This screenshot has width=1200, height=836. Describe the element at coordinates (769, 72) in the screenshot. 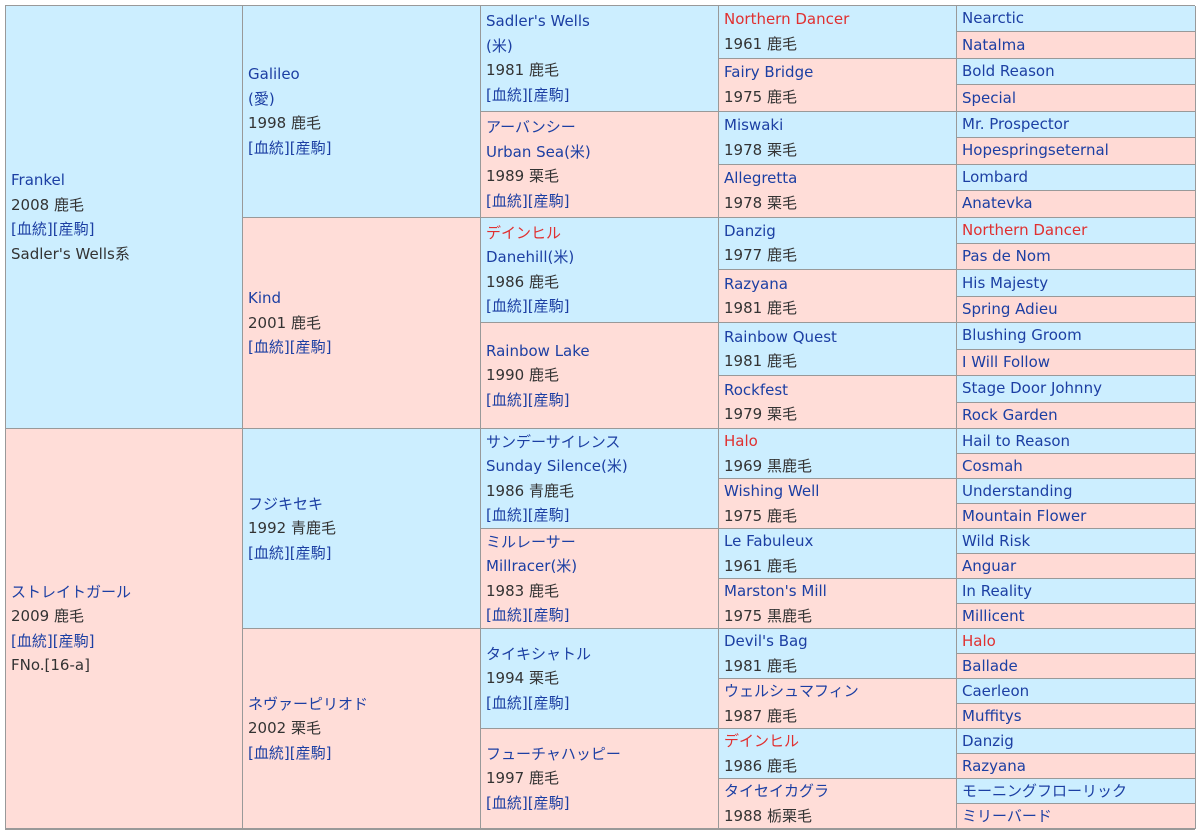

I see `horse-name-link: Fairy Bridge` at that location.